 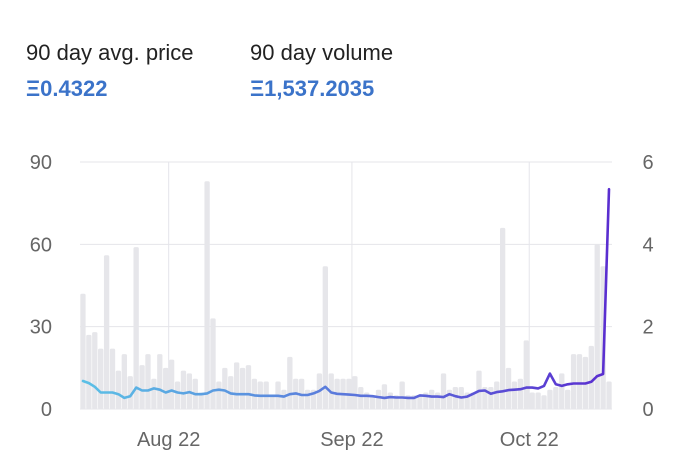 What do you see at coordinates (41, 163) in the screenshot?
I see `y-left-tick-label: 90` at bounding box center [41, 163].